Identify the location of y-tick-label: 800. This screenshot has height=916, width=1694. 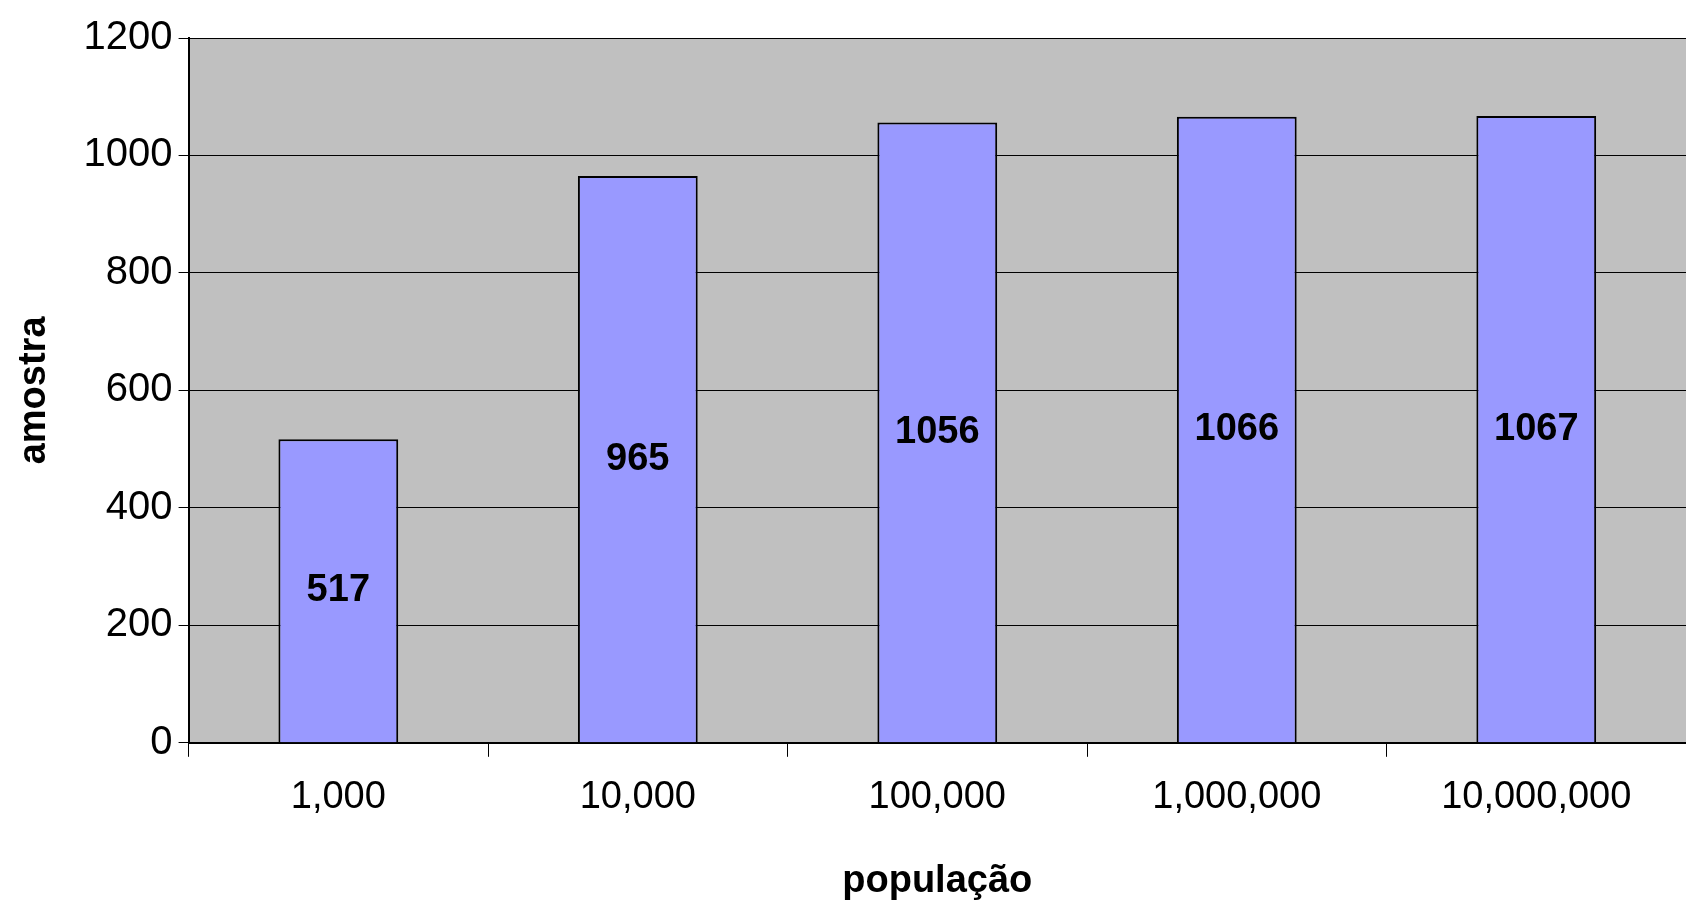
(139, 269).